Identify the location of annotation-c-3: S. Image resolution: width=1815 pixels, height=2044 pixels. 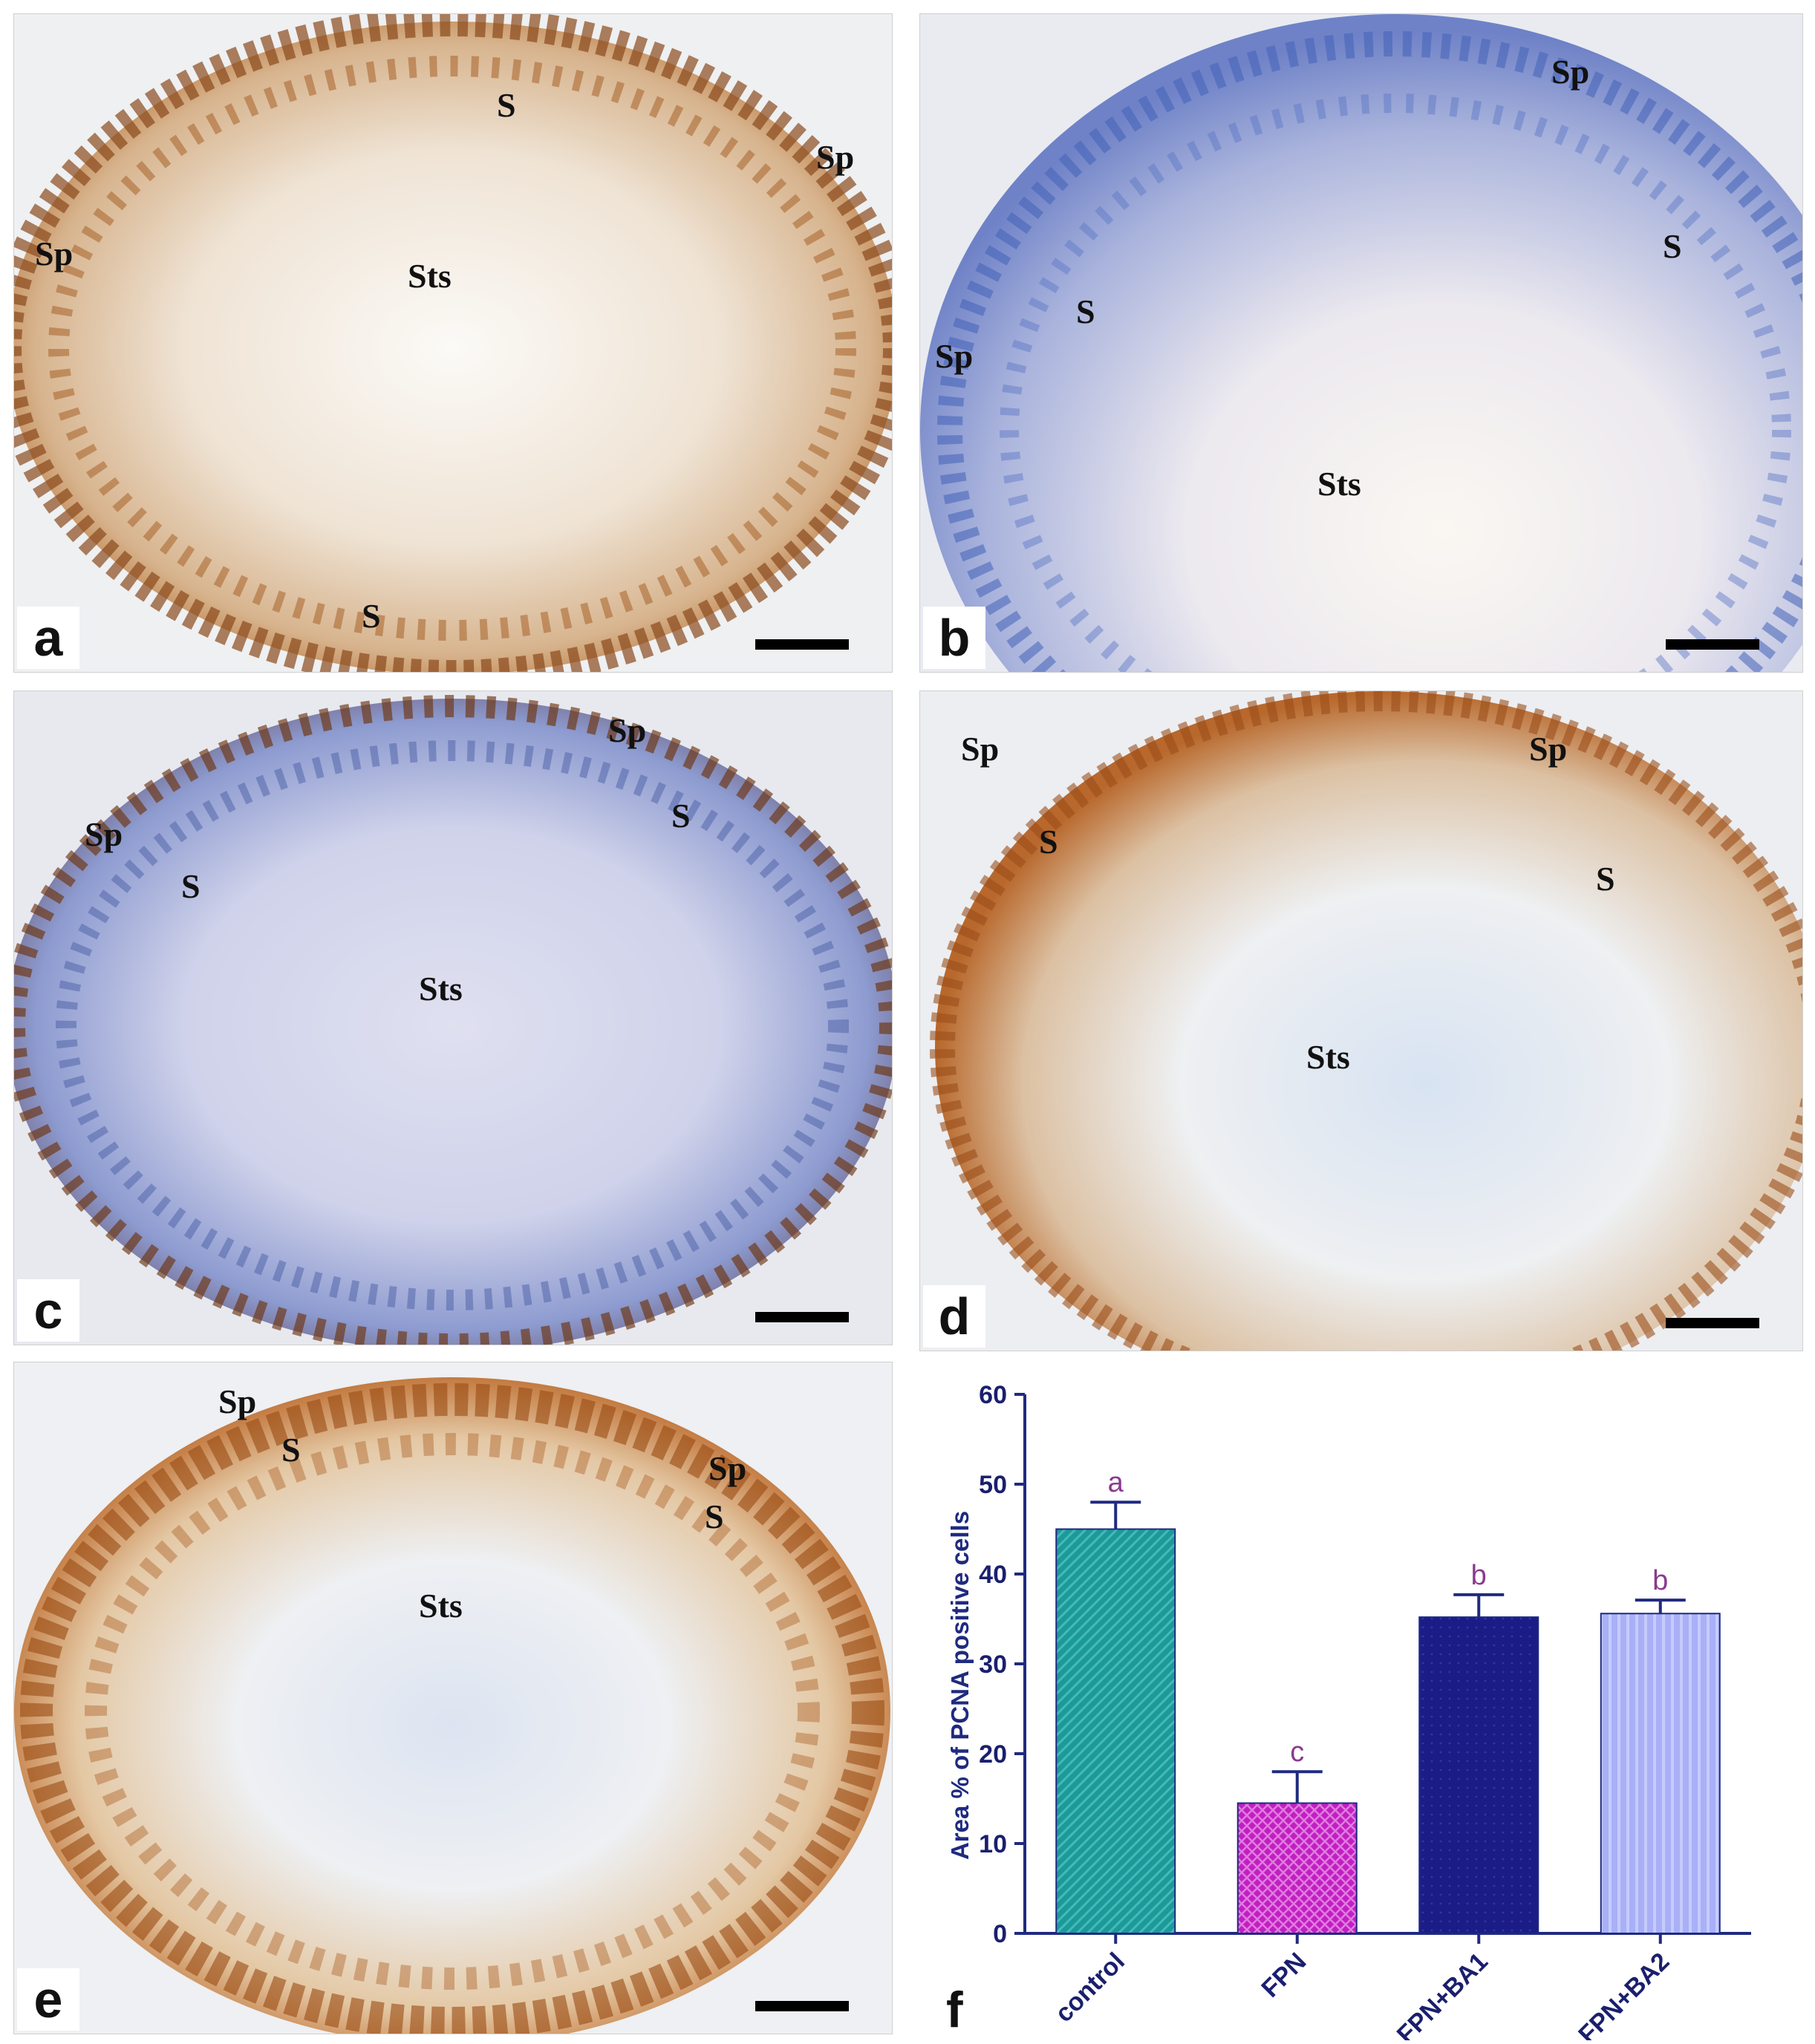
(191, 886).